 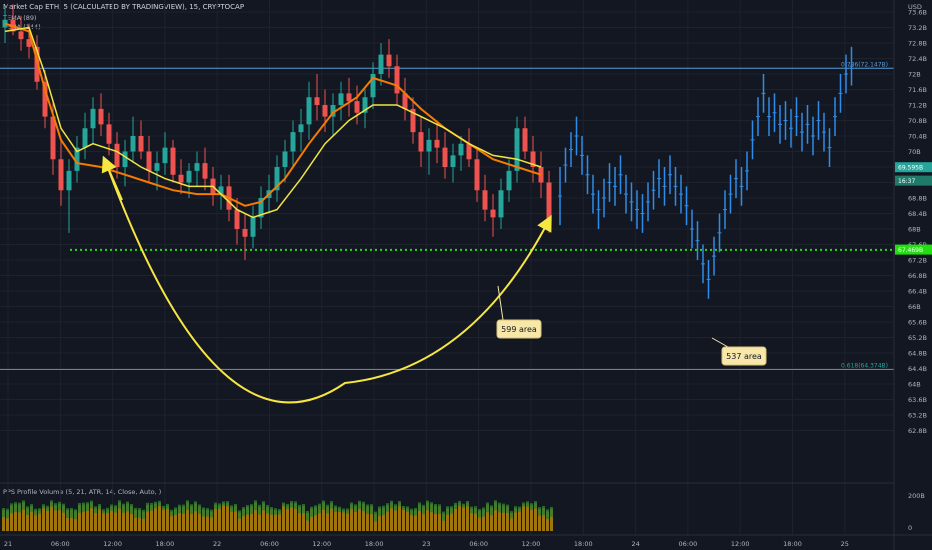 I want to click on price-tag, so click(x=913, y=180).